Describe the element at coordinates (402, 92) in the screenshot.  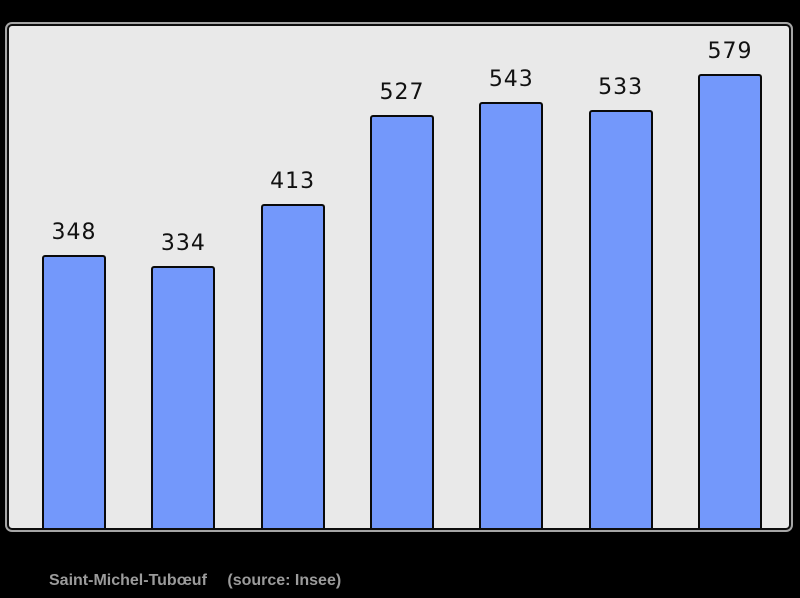
I see `bar-value-label: 527` at that location.